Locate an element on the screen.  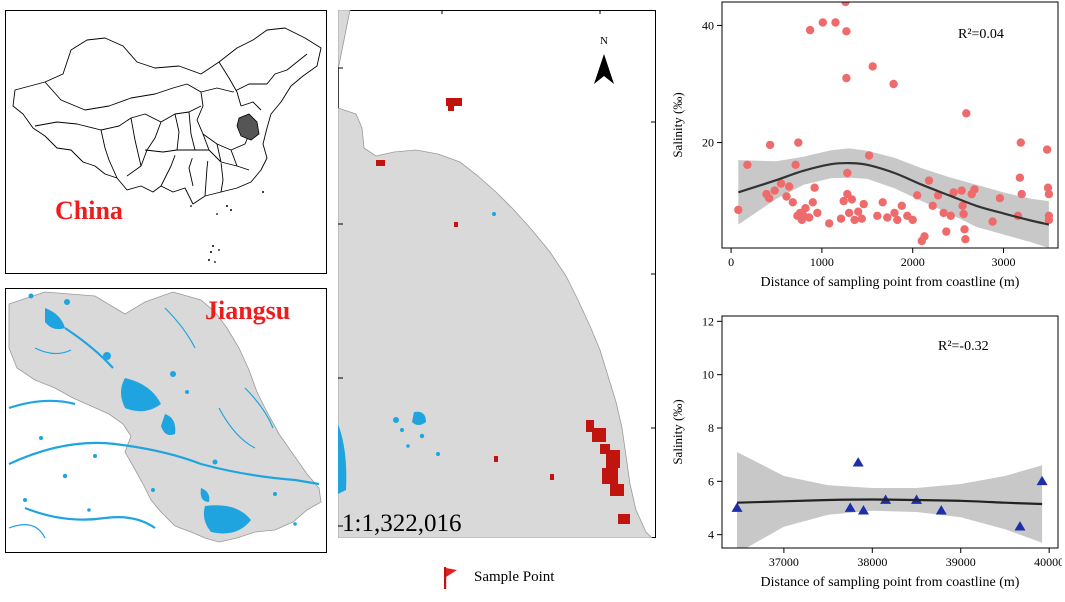
china-map-panel: China is located at coordinates (166, 142).